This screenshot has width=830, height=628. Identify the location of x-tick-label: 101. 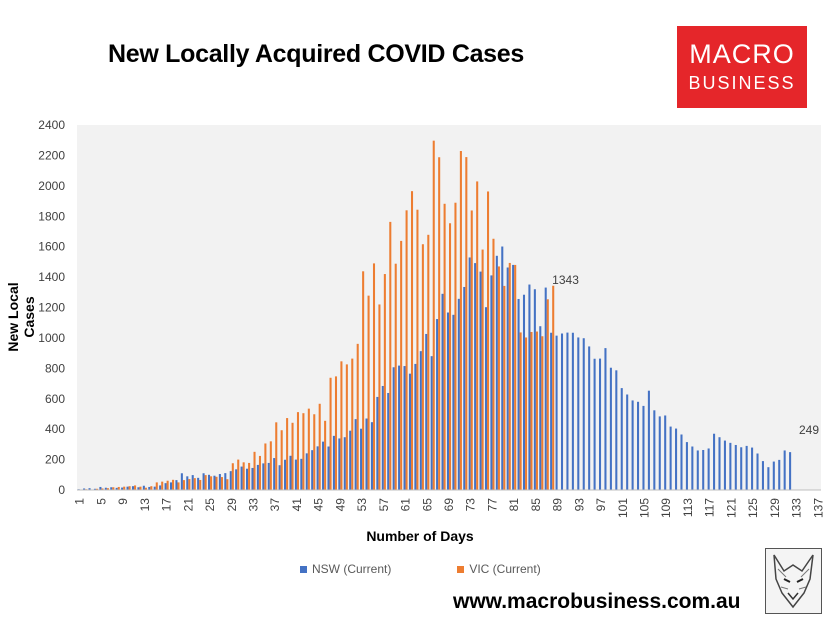
(623, 508).